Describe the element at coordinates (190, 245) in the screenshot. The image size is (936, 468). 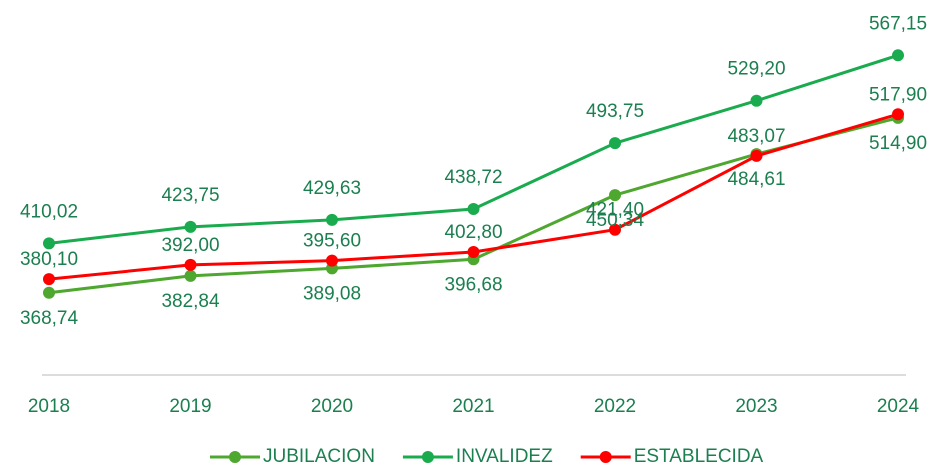
I see `data-label: 392,00` at that location.